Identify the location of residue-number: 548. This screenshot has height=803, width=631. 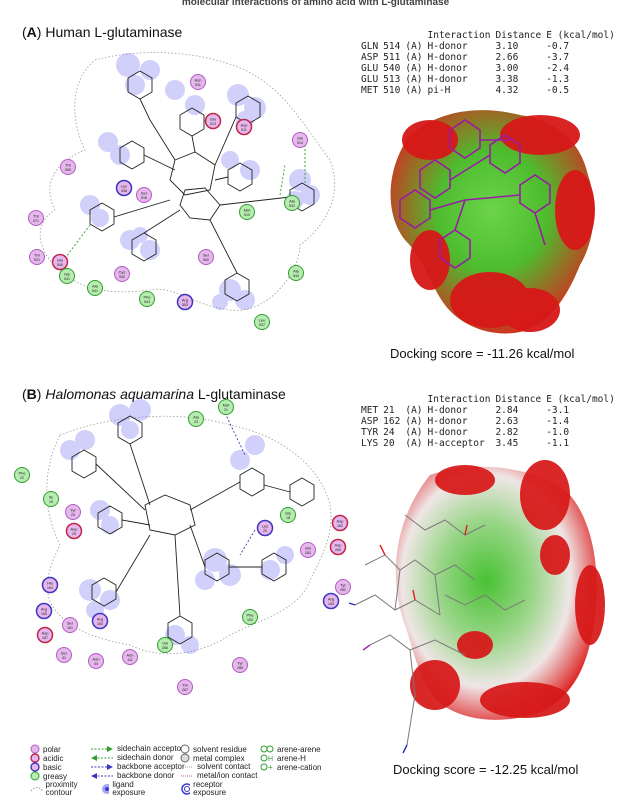
(124, 191).